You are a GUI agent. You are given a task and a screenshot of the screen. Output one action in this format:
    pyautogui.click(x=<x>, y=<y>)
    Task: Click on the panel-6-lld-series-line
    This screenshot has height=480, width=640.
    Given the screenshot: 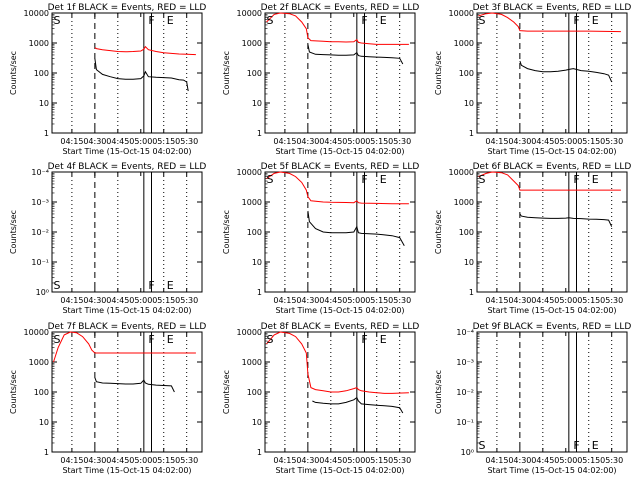 What is the action you would take?
    pyautogui.click(x=549, y=181)
    